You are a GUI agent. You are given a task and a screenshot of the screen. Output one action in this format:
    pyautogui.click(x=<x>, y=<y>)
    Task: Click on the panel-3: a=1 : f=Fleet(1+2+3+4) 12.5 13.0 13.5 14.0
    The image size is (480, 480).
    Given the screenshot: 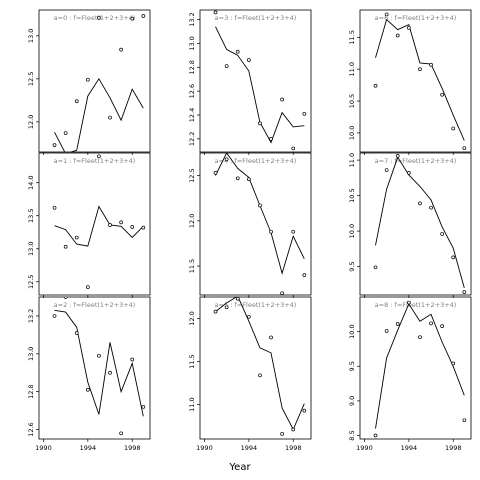 What is the action you would take?
    pyautogui.click(x=89, y=225)
    